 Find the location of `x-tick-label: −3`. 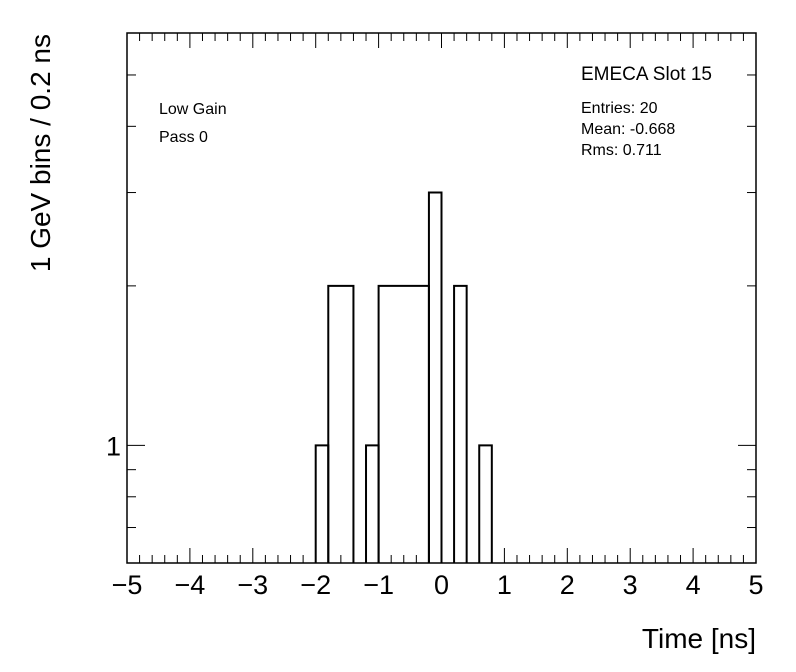

x-tick-label: −3 is located at coordinates (252, 585).